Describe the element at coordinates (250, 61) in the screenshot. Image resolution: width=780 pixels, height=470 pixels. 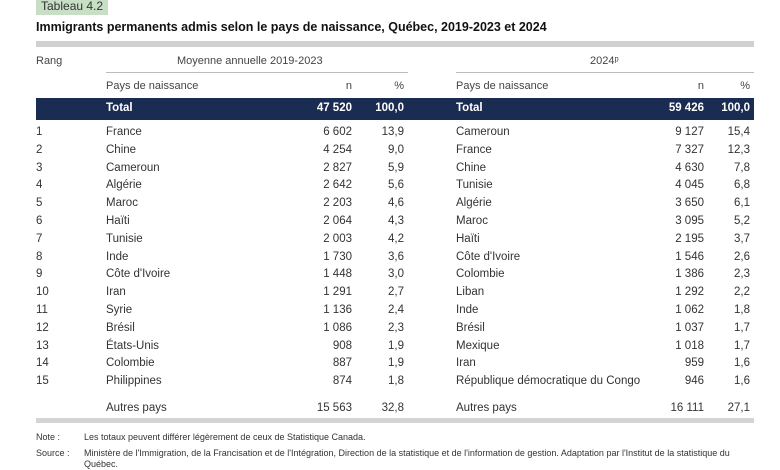
I see `header-period-left: Moyenne annuelle 2019-2023` at that location.